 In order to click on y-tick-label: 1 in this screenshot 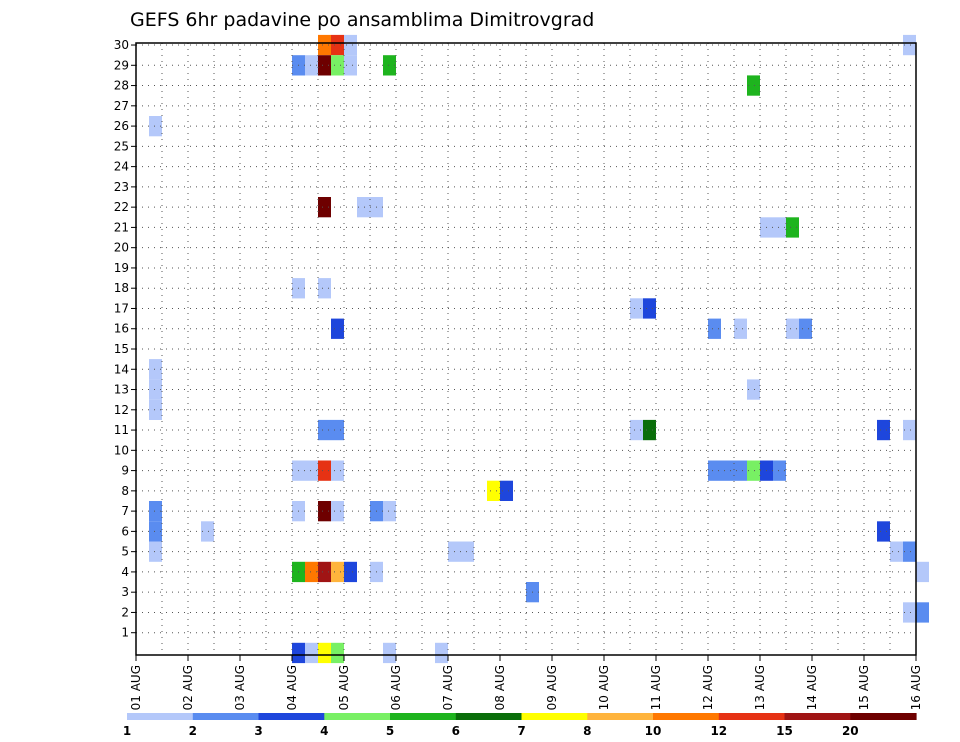, I will do `click(125, 633)`.